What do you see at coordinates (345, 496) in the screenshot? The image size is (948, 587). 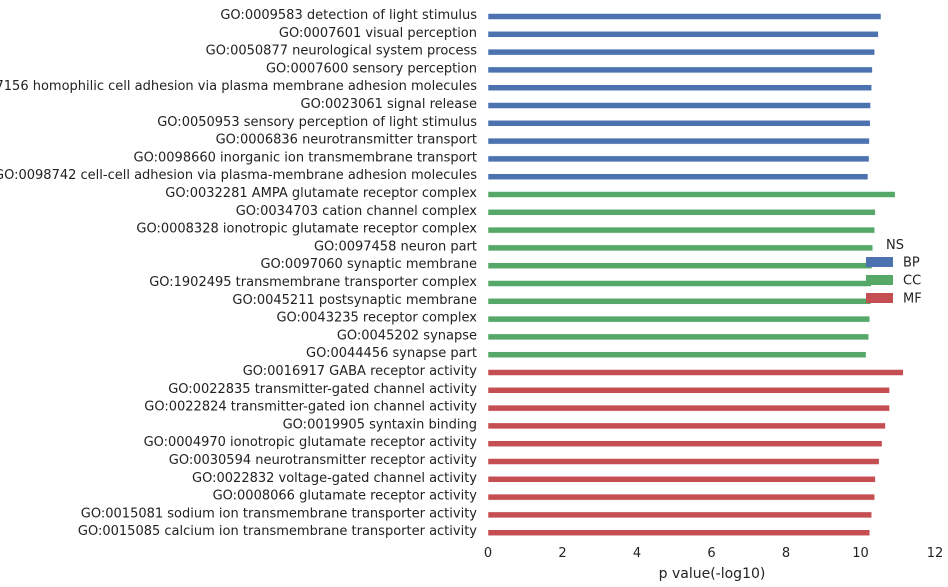 I see `category-label: GO:0008066 glutamate receptor activity` at bounding box center [345, 496].